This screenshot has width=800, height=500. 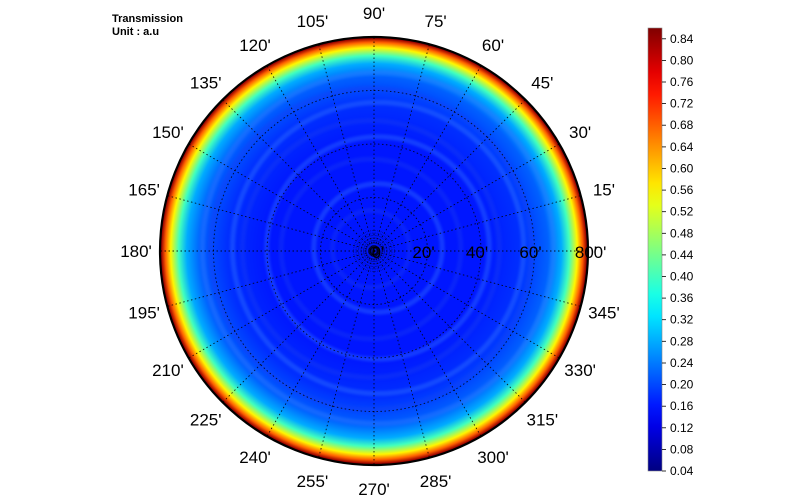 What do you see at coordinates (144, 313) in the screenshot?
I see `angular-tick-label: 195'` at bounding box center [144, 313].